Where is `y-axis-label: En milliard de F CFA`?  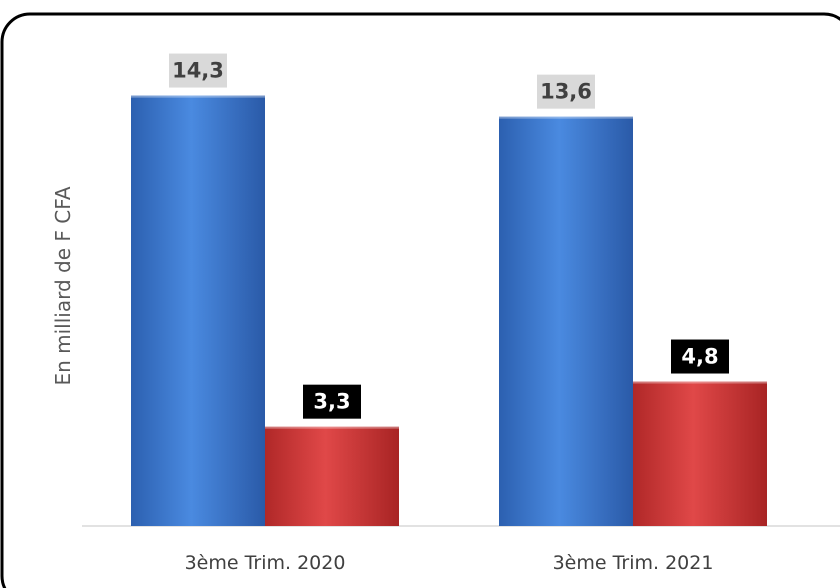 y-axis-label: En milliard de F CFA is located at coordinates (63, 285).